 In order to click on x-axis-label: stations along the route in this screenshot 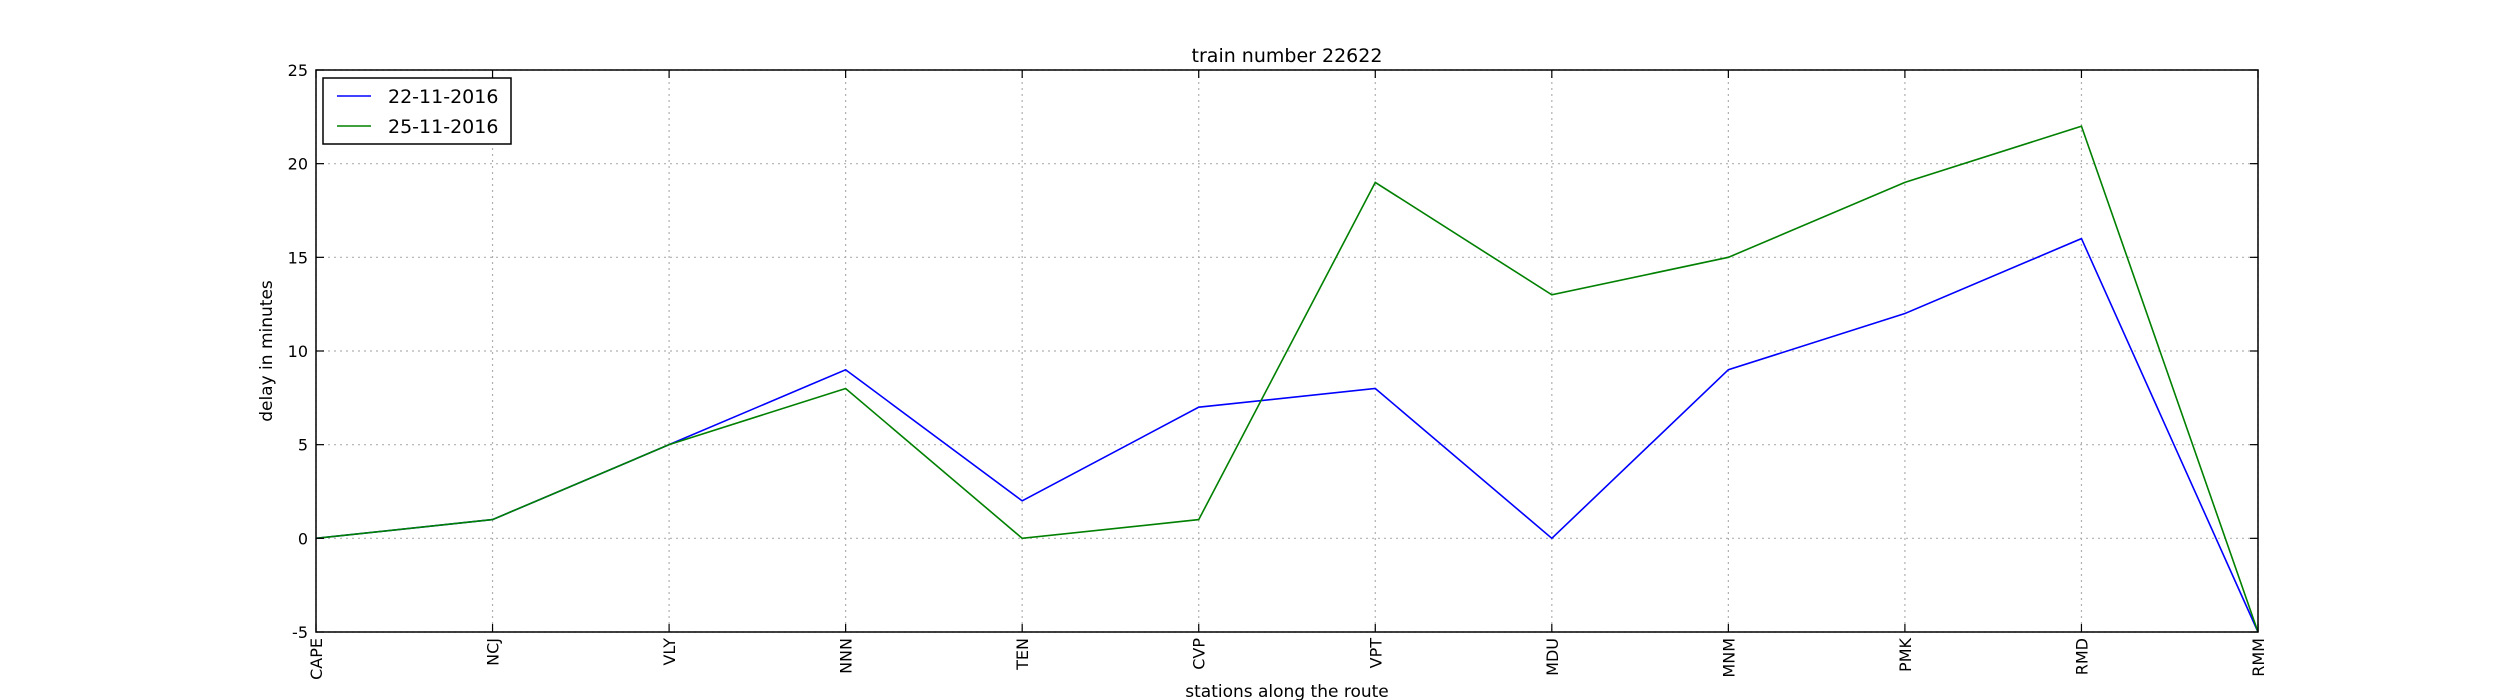, I will do `click(1287, 691)`.